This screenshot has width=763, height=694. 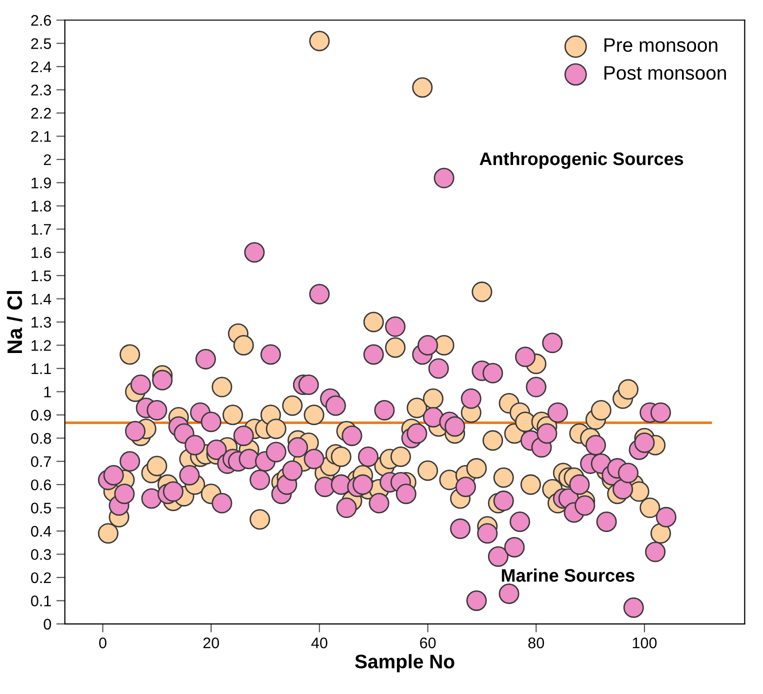 What do you see at coordinates (41, 322) in the screenshot?
I see `y-tick-label: 1.3` at bounding box center [41, 322].